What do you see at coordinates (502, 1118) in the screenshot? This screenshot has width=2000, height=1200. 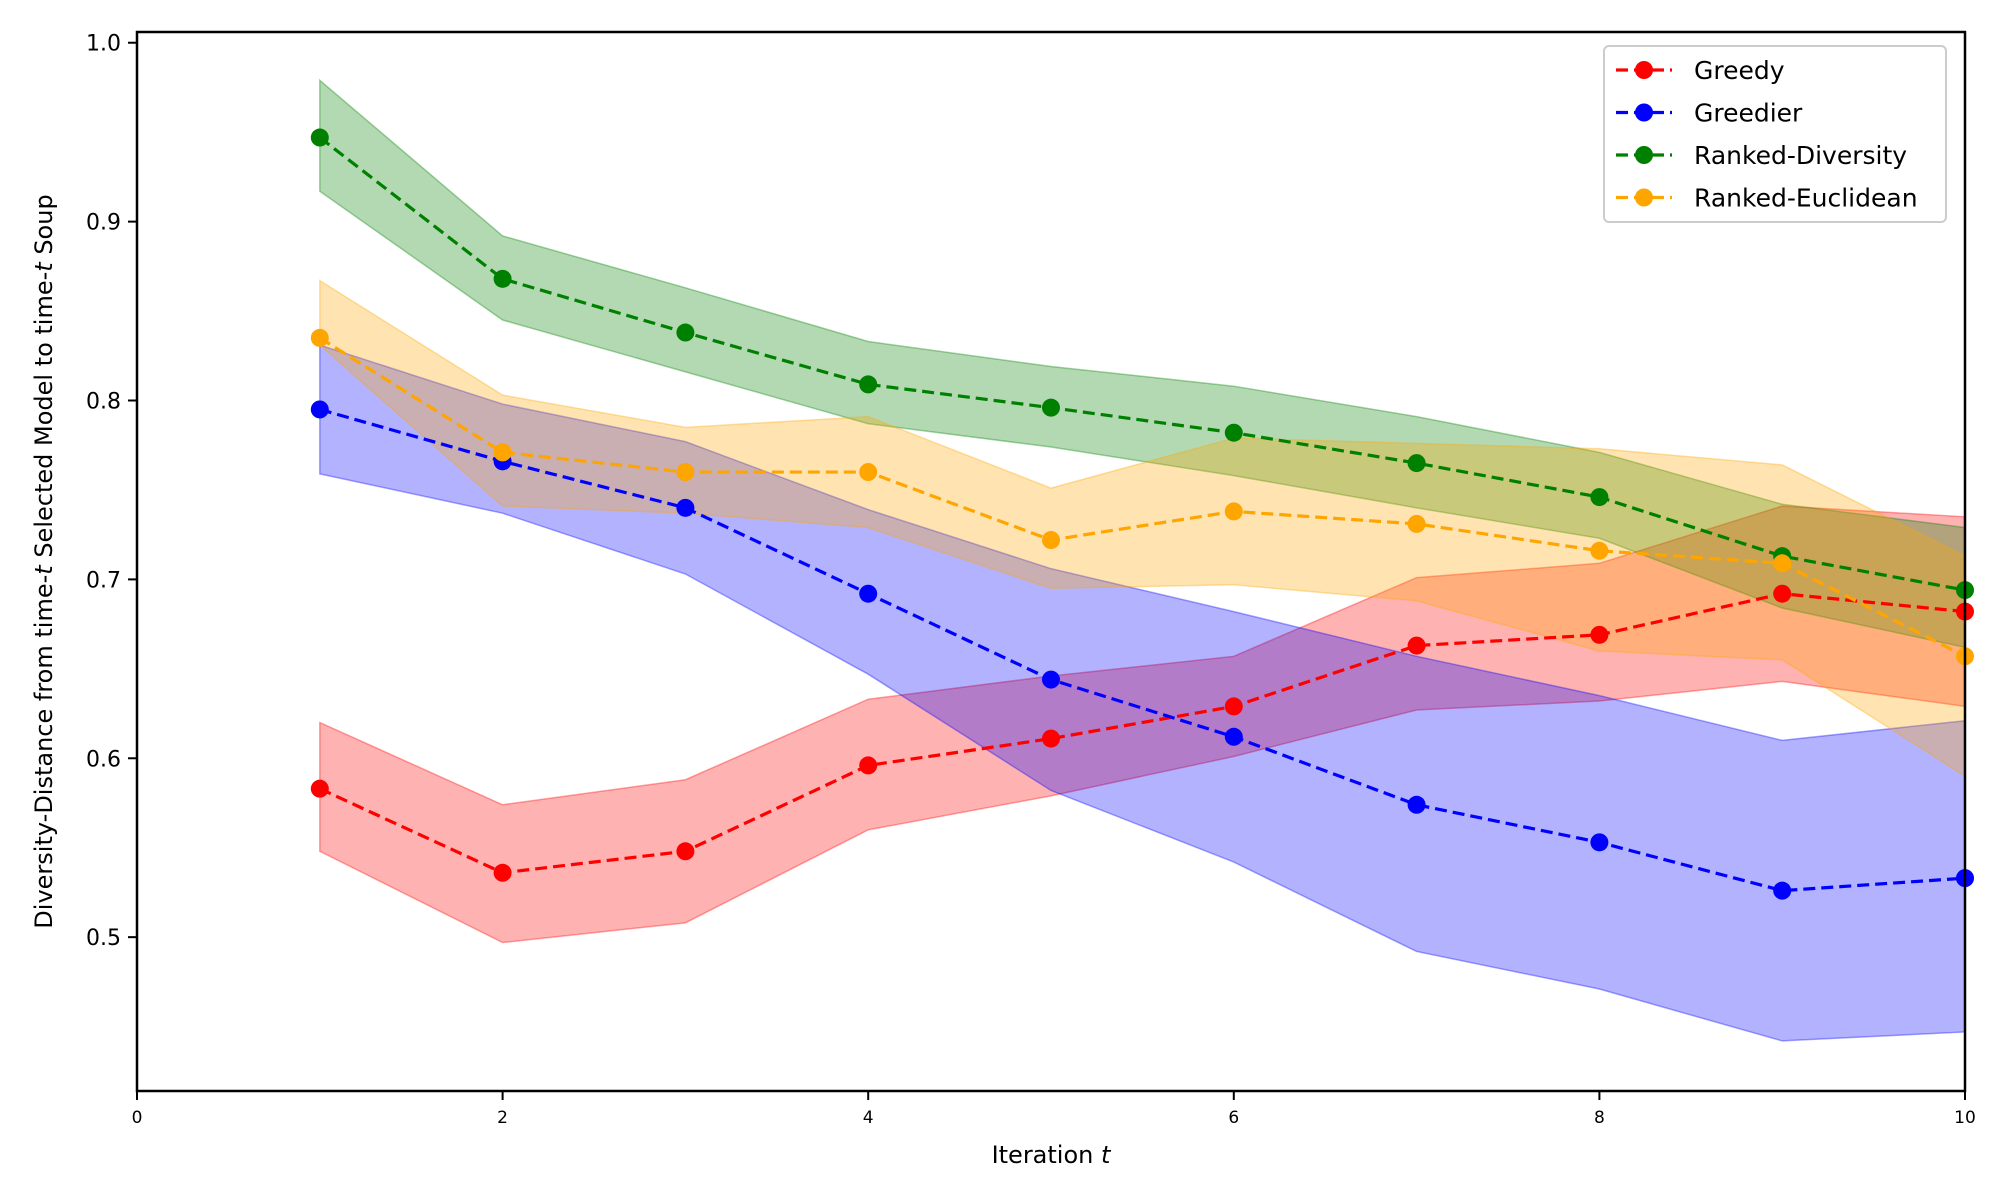 I see `x-tick-label: 2` at bounding box center [502, 1118].